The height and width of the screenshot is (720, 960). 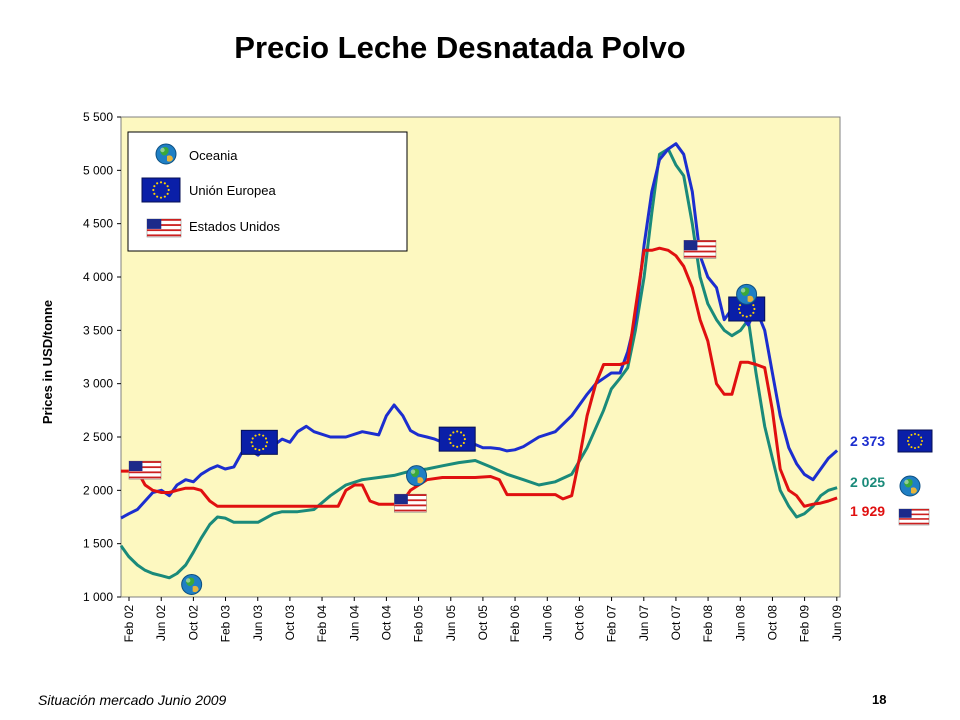 I want to click on x-tick-label: Oct 08, so click(x=772, y=623).